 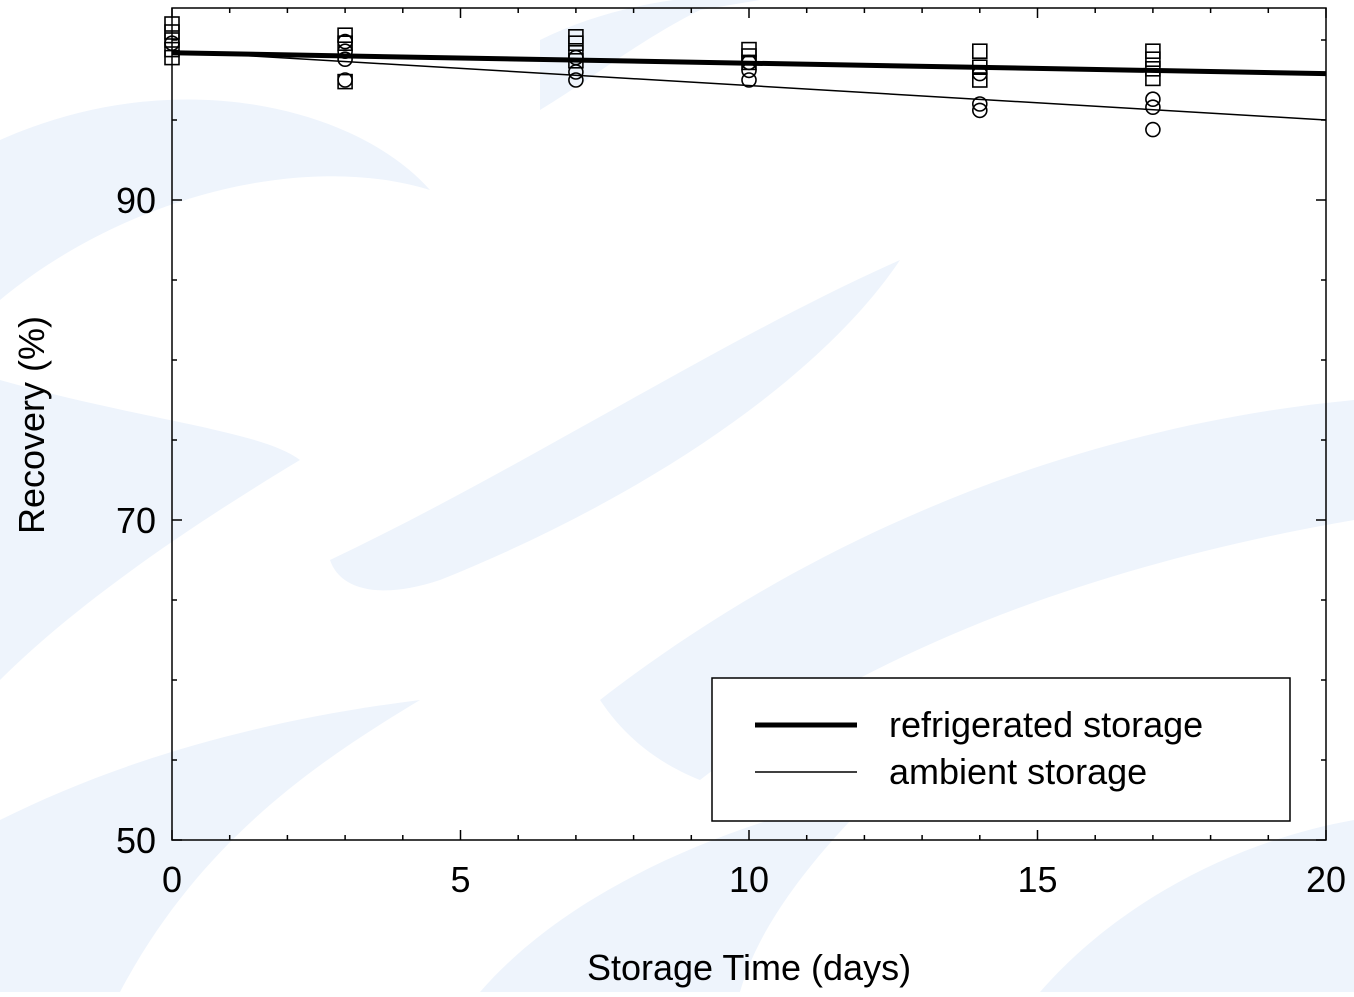 I want to click on y-axis-label: Recovery (%), so click(x=31, y=425).